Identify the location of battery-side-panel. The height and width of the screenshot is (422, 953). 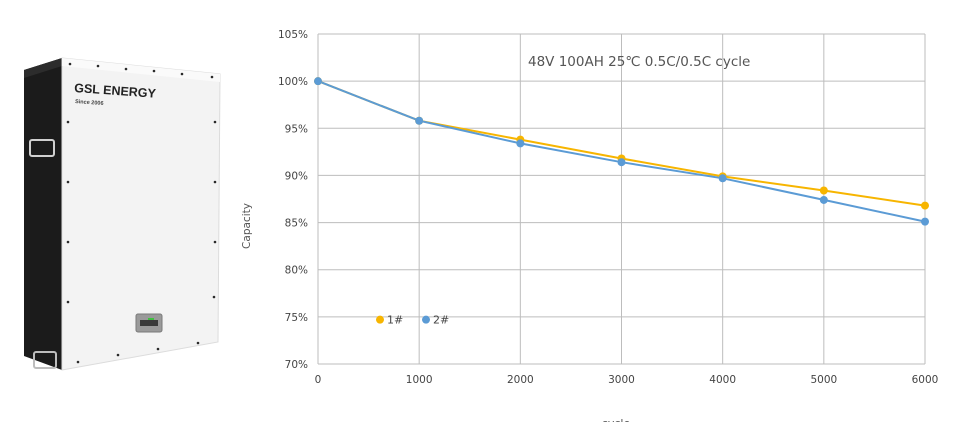
(43, 214).